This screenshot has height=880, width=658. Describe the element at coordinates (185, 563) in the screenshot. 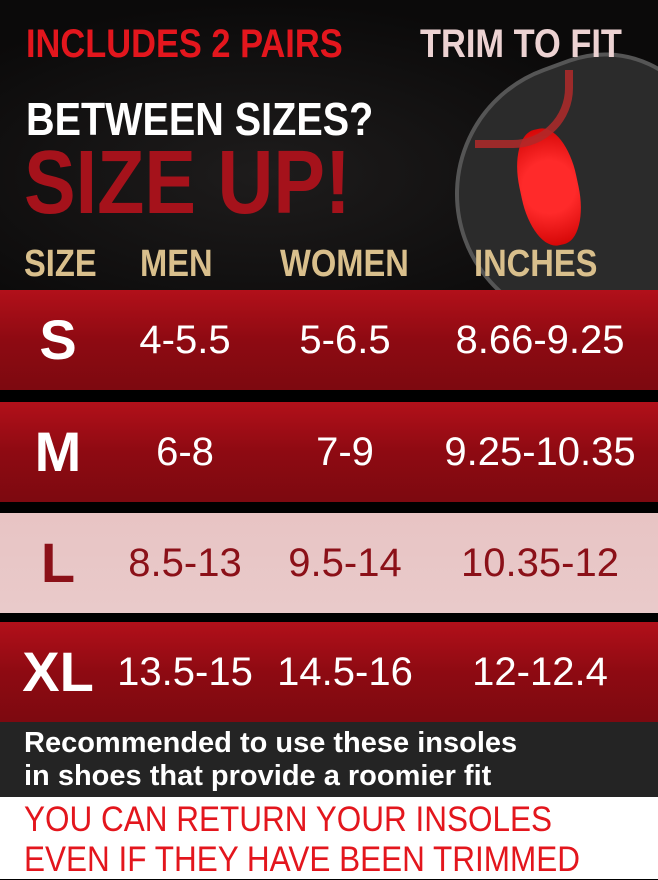

I see `cell-men: 8.5-13` at that location.